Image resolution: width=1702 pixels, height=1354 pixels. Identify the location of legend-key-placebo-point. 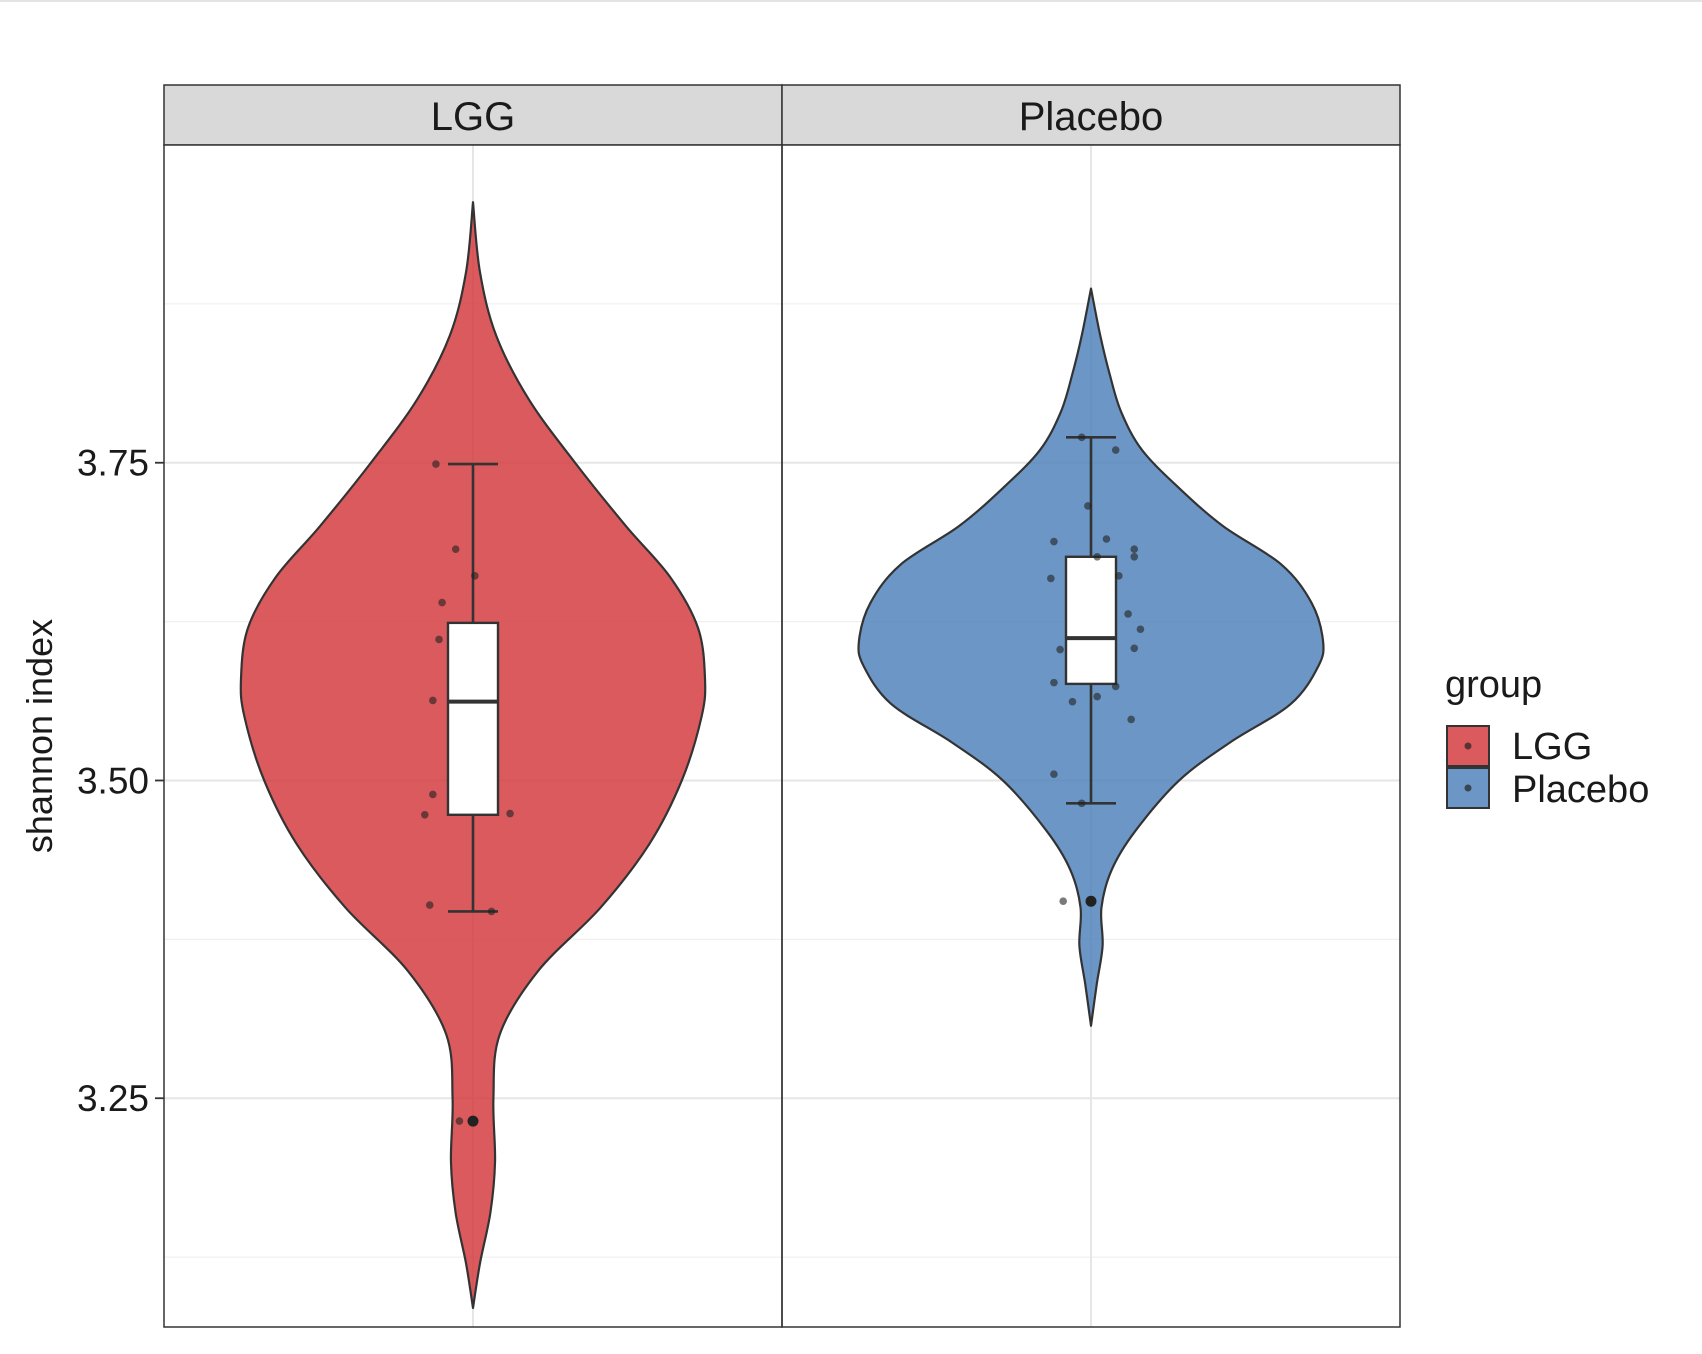
(1468, 788).